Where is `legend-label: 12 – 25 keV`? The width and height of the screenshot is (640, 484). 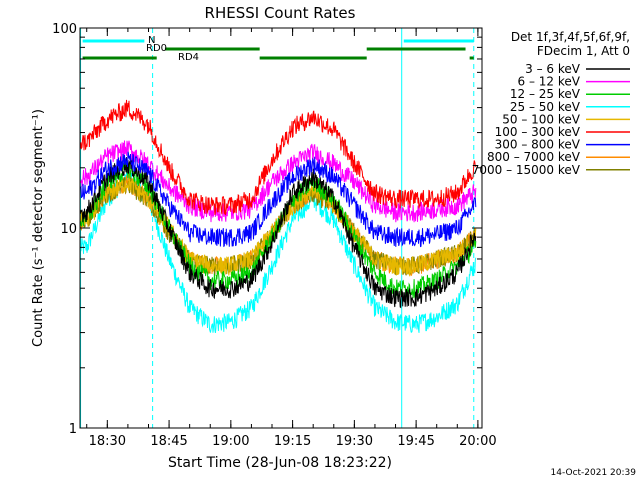 legend-label: 12 – 25 keV is located at coordinates (545, 94).